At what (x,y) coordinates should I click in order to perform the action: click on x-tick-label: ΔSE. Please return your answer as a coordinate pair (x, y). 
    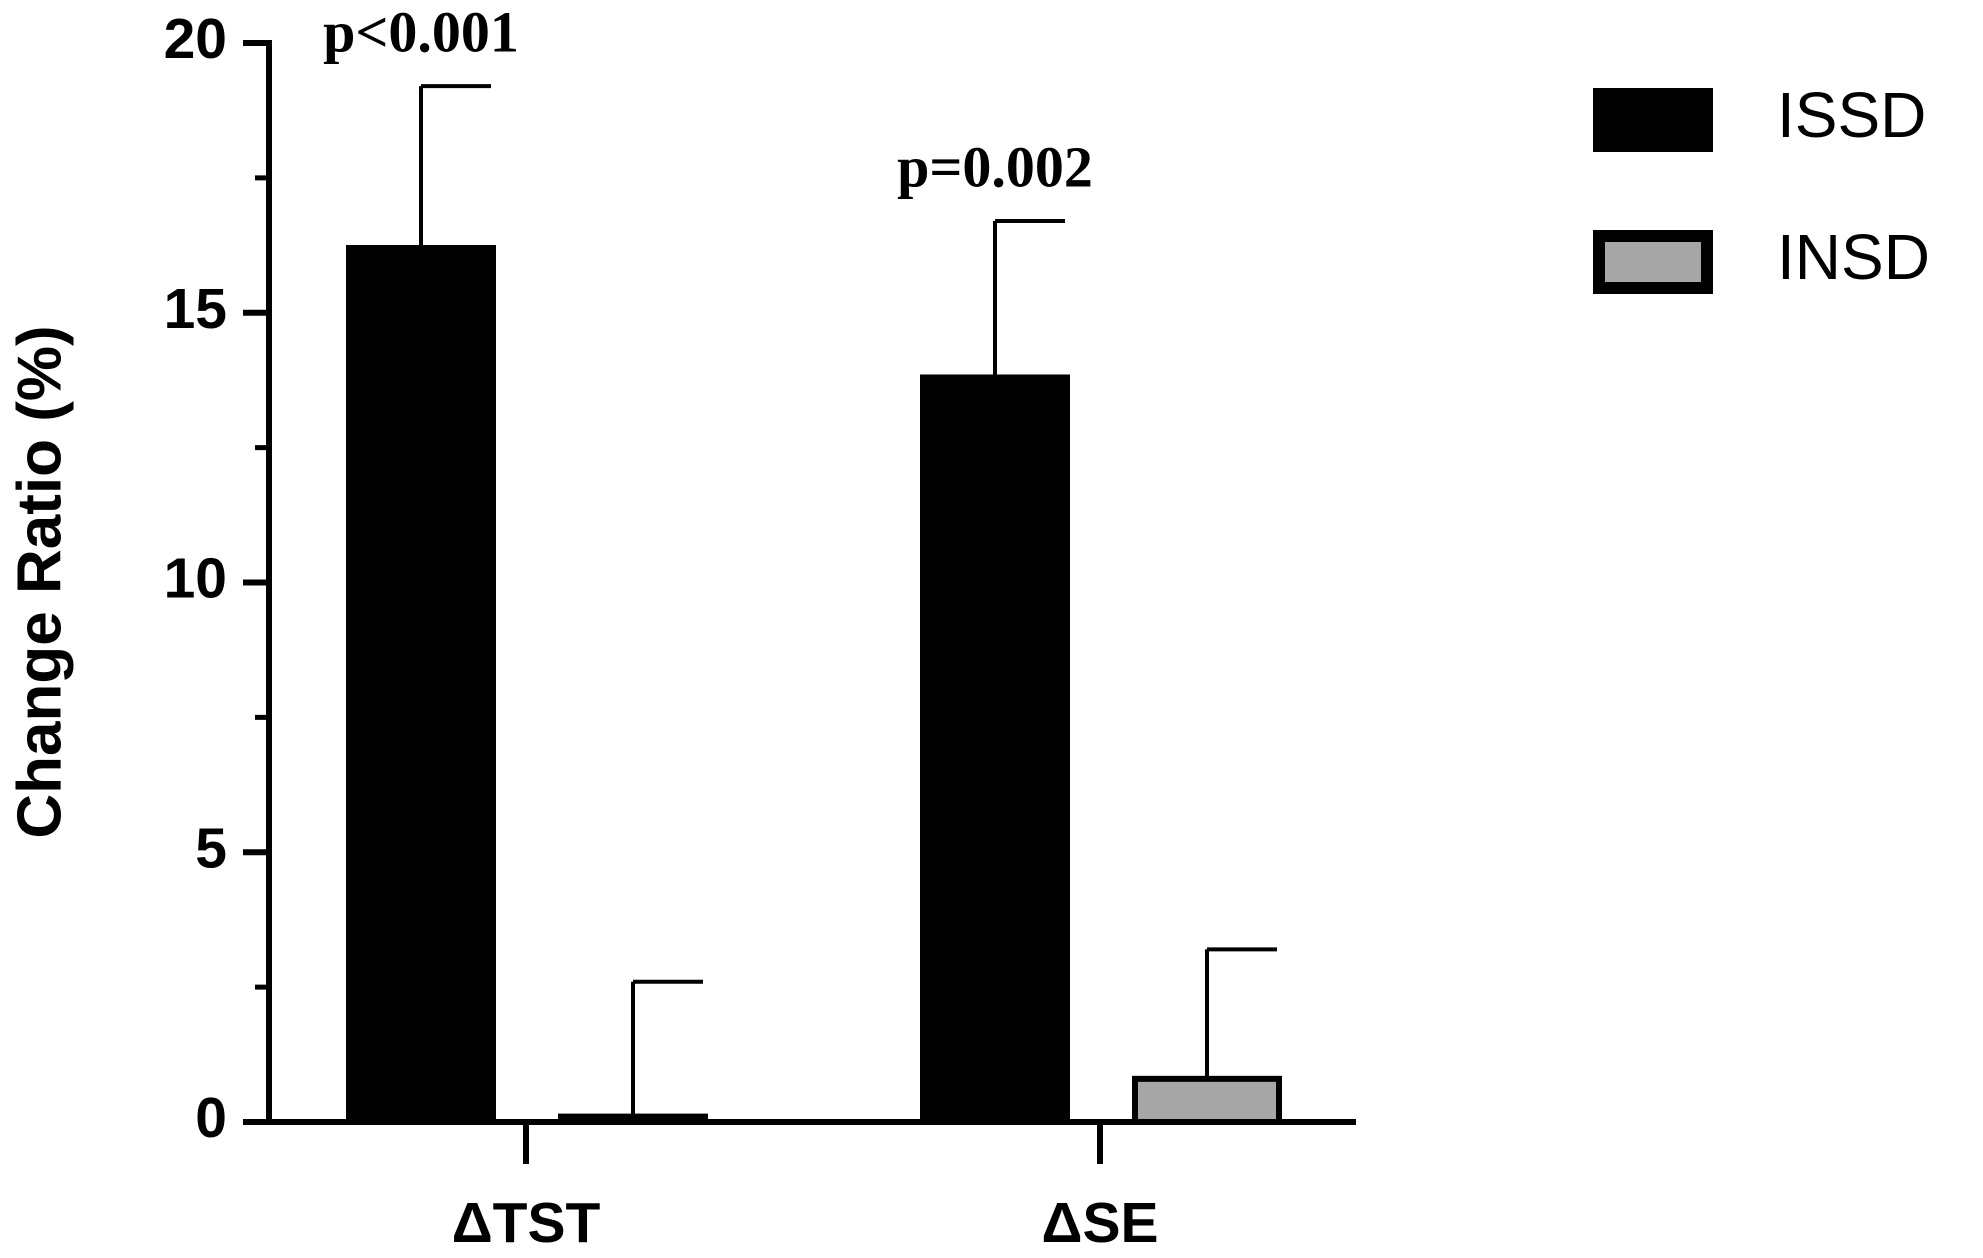
    Looking at the image, I should click on (1099, 1223).